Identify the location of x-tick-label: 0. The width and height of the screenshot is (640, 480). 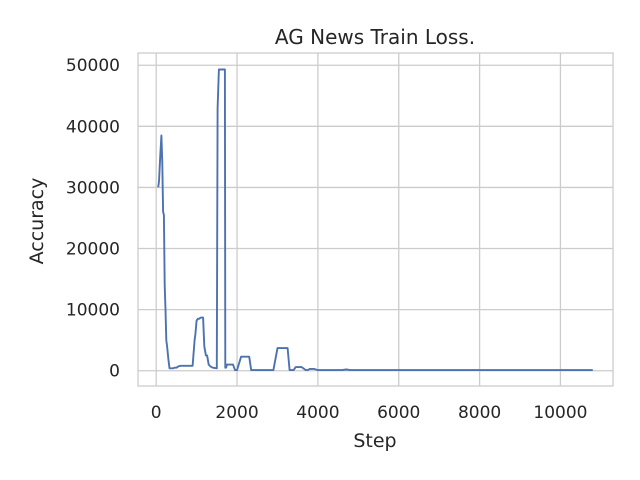
(156, 413).